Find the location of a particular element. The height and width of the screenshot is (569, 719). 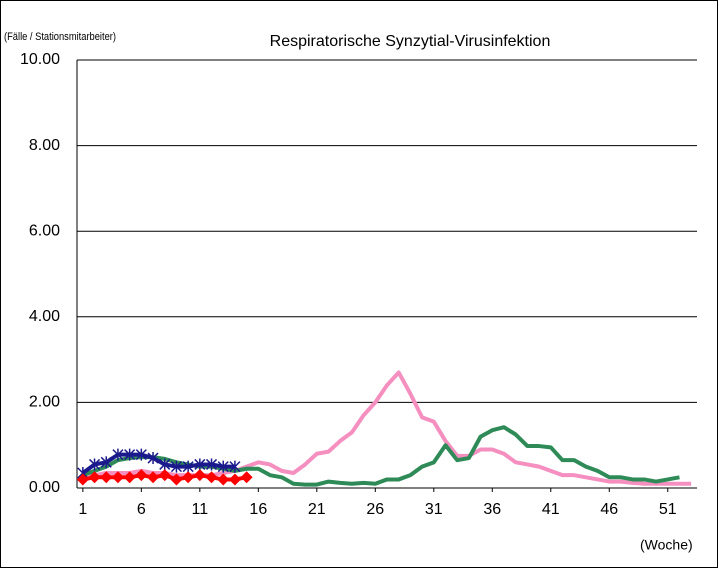

x-tick-label: 16 is located at coordinates (258, 509).